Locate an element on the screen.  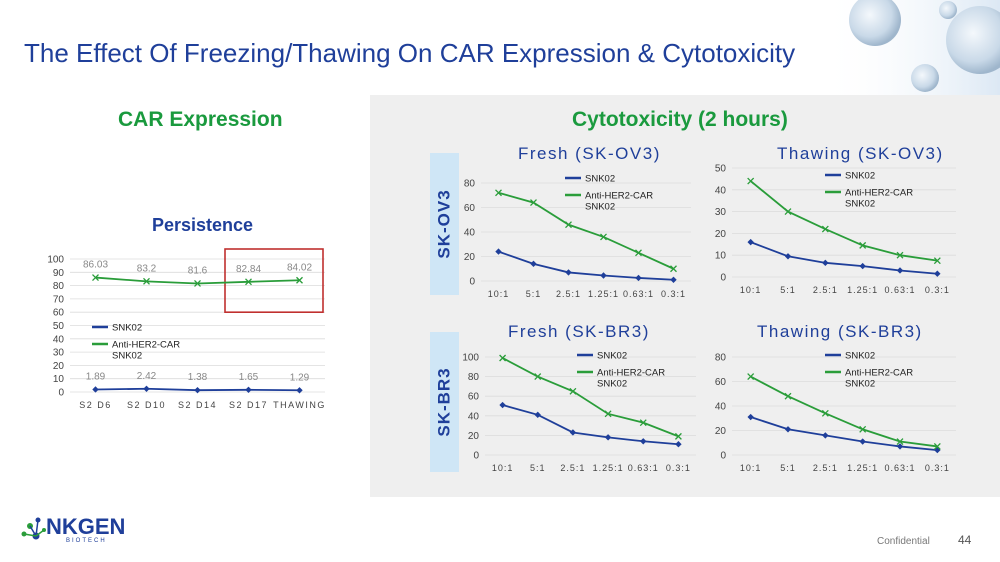
y-tick-label: 70 is located at coordinates (59, 299).